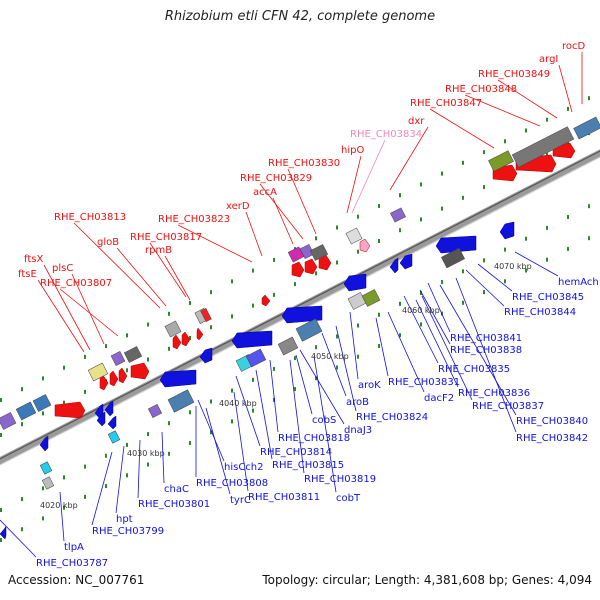 This screenshot has height=600, width=600. I want to click on gene-label-reverse: RHE_CH03844, so click(540, 312).